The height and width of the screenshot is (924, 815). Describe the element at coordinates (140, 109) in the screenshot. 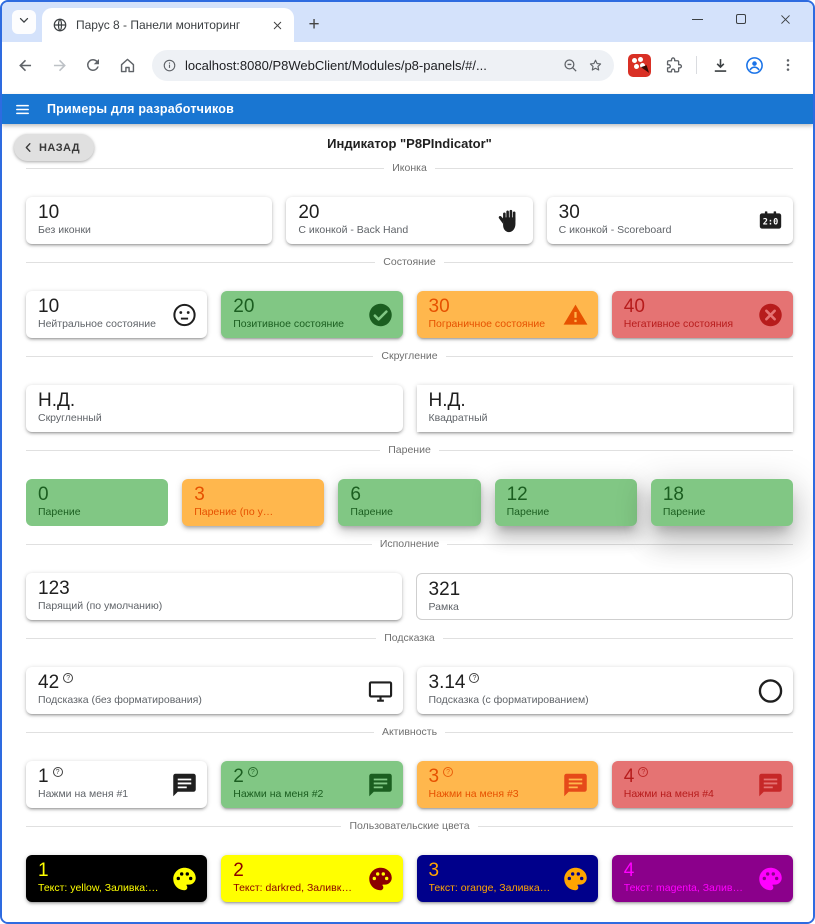

I see `appbar-title: Примеры для разработчиков` at that location.